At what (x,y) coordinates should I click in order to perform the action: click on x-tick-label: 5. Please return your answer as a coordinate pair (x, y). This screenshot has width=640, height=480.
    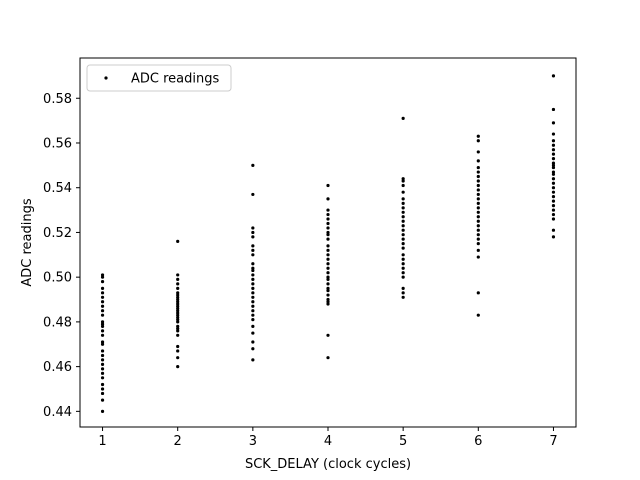
    Looking at the image, I should click on (403, 441).